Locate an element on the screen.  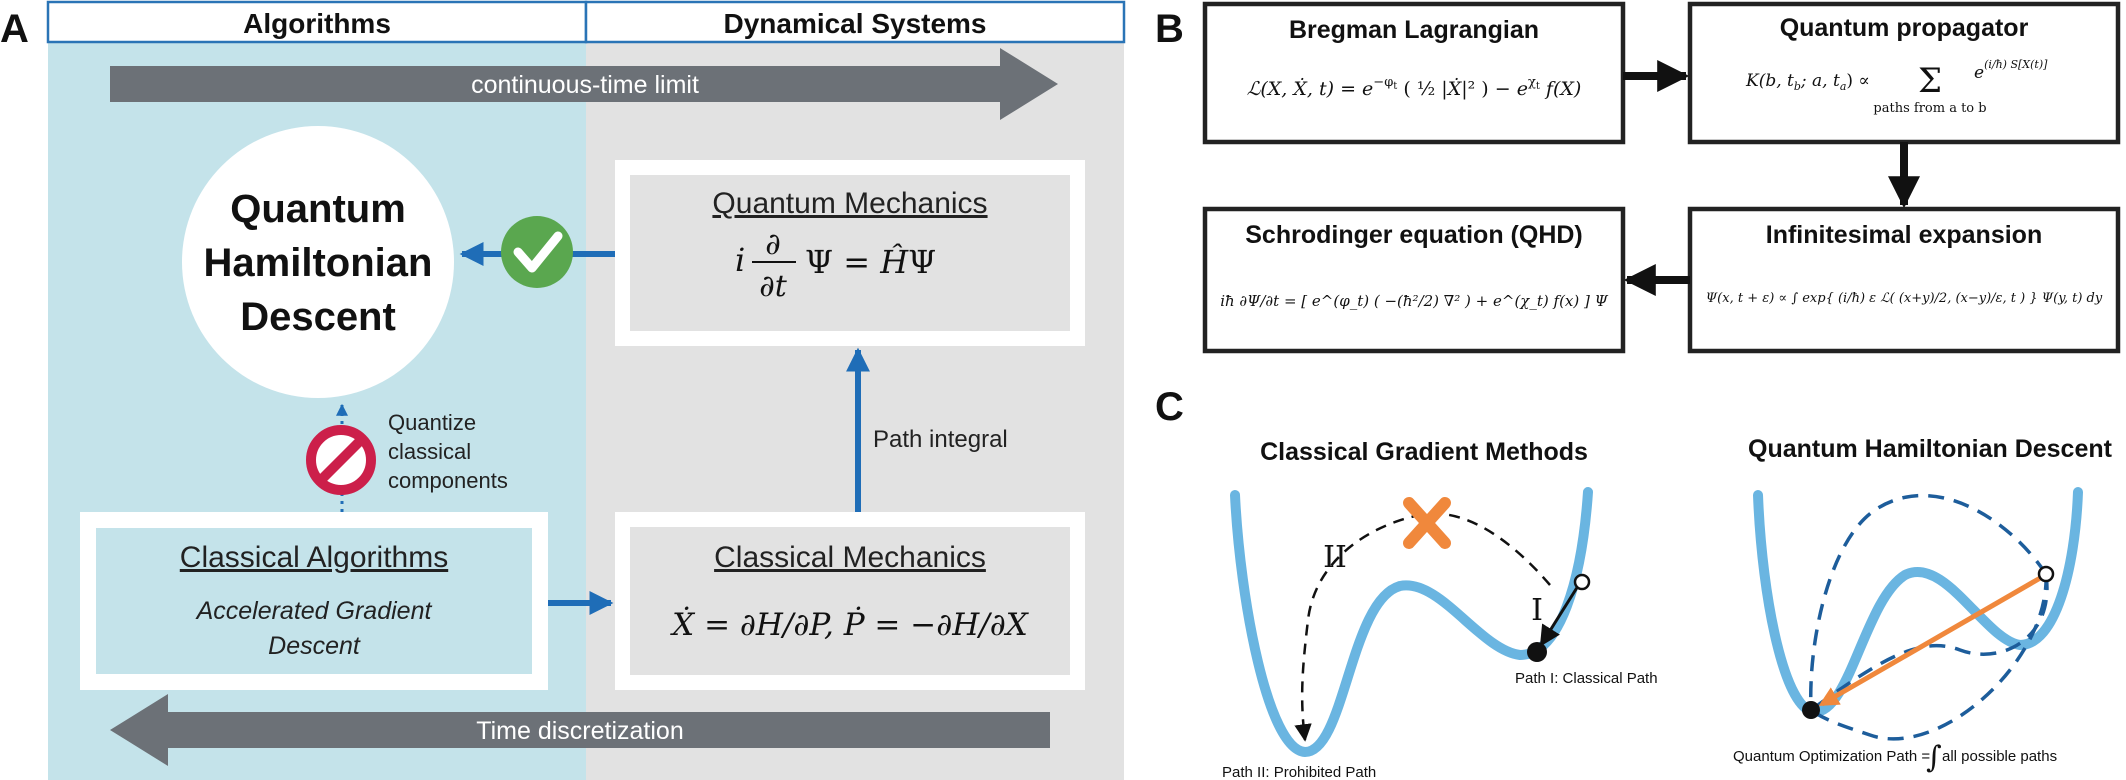
quantum-path-upper is located at coordinates (1928, 602).